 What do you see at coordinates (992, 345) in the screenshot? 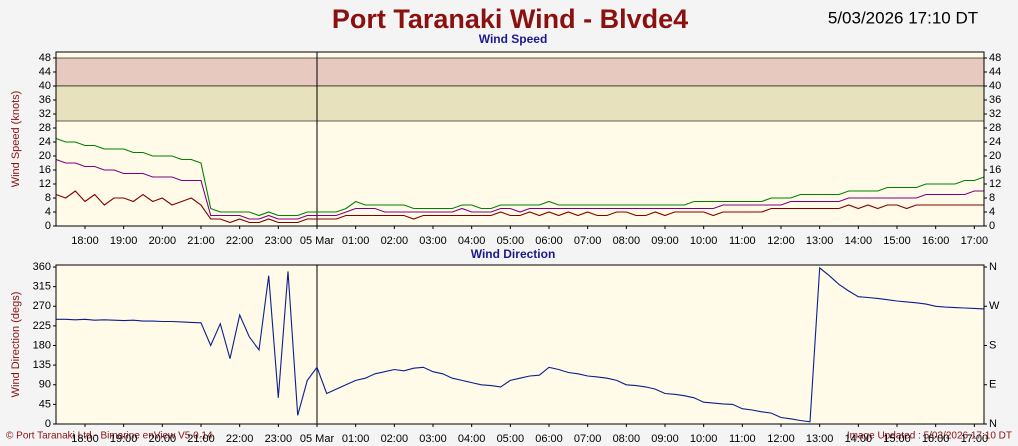
I see `y2-tick-label: S` at bounding box center [992, 345].